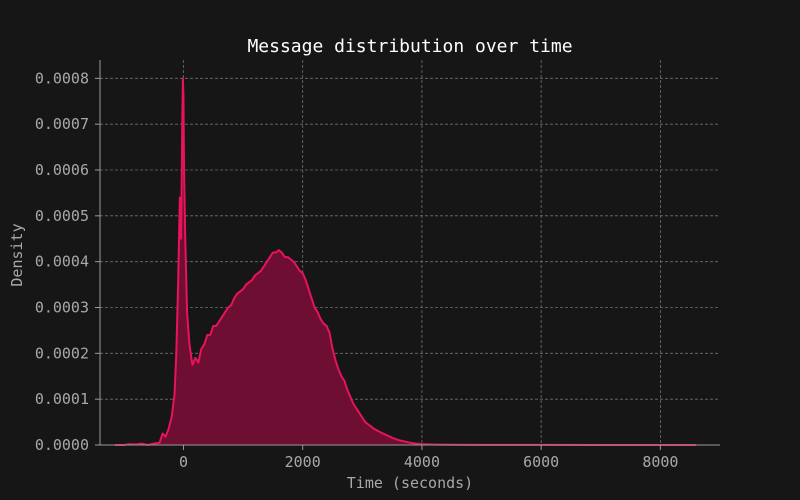  What do you see at coordinates (62, 78) in the screenshot?
I see `y-tick-label: 0.0008` at bounding box center [62, 78].